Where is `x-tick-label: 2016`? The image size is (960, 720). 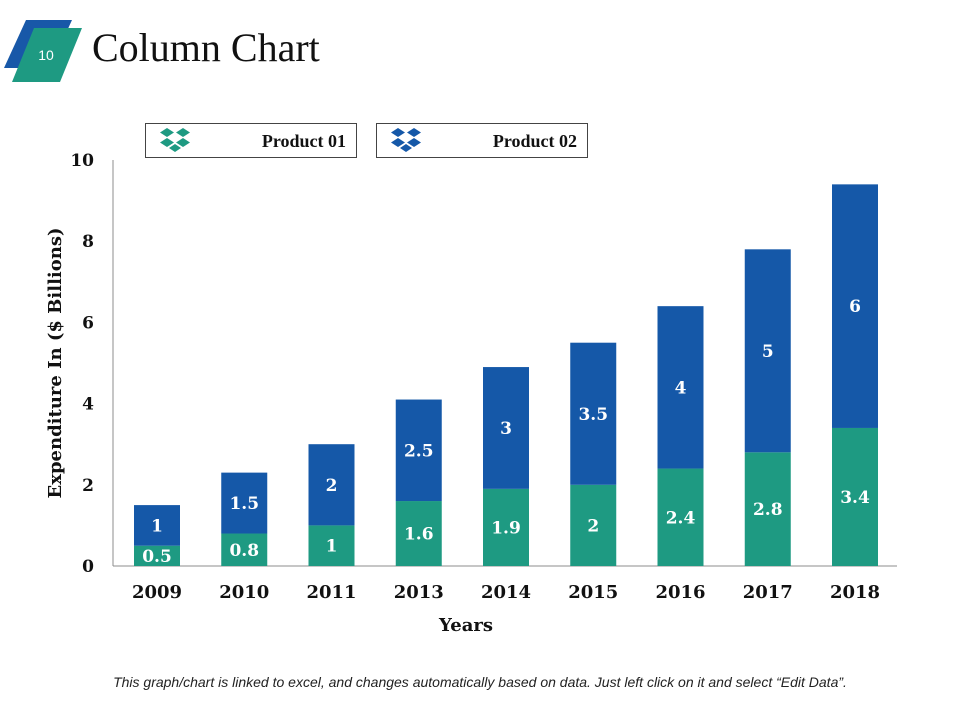
x-tick-label: 2016 is located at coordinates (680, 592).